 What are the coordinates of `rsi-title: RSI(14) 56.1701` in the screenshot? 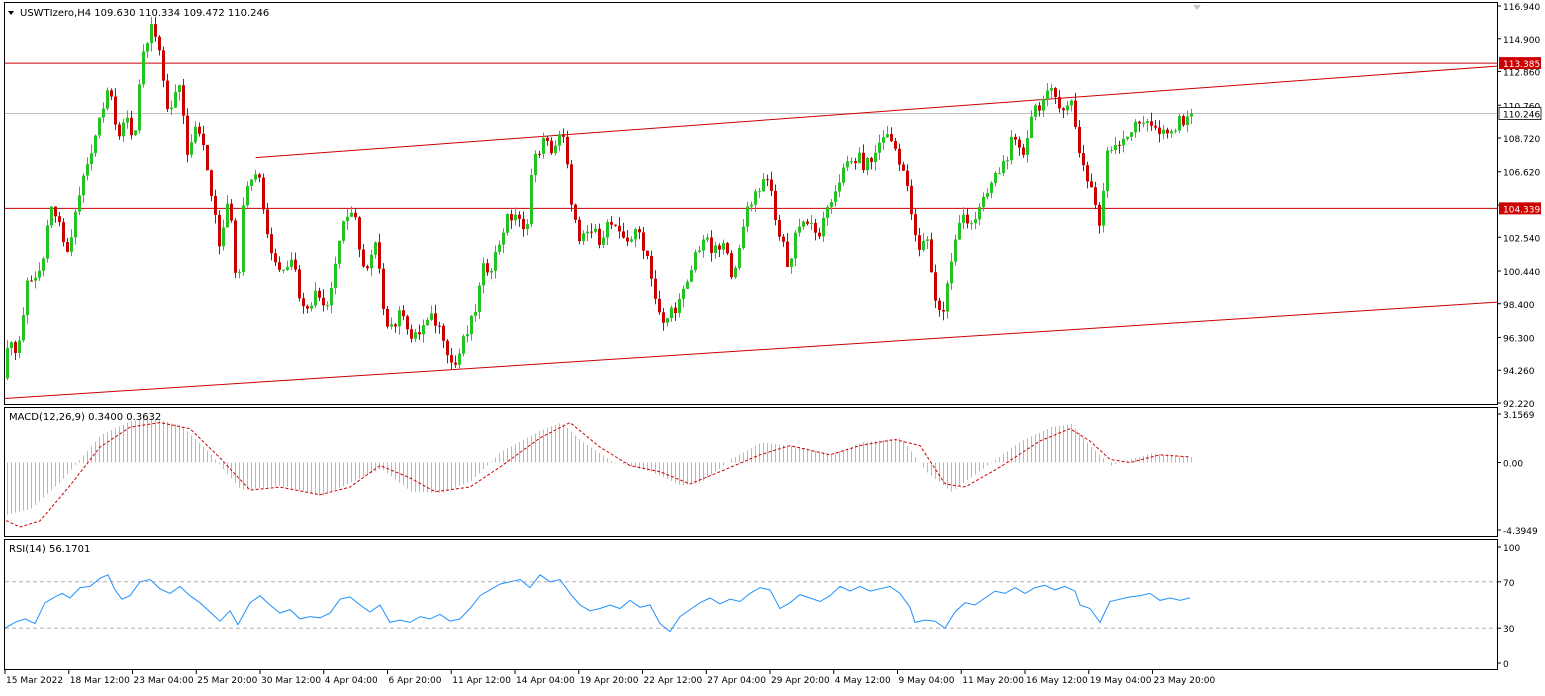 It's located at (49, 549).